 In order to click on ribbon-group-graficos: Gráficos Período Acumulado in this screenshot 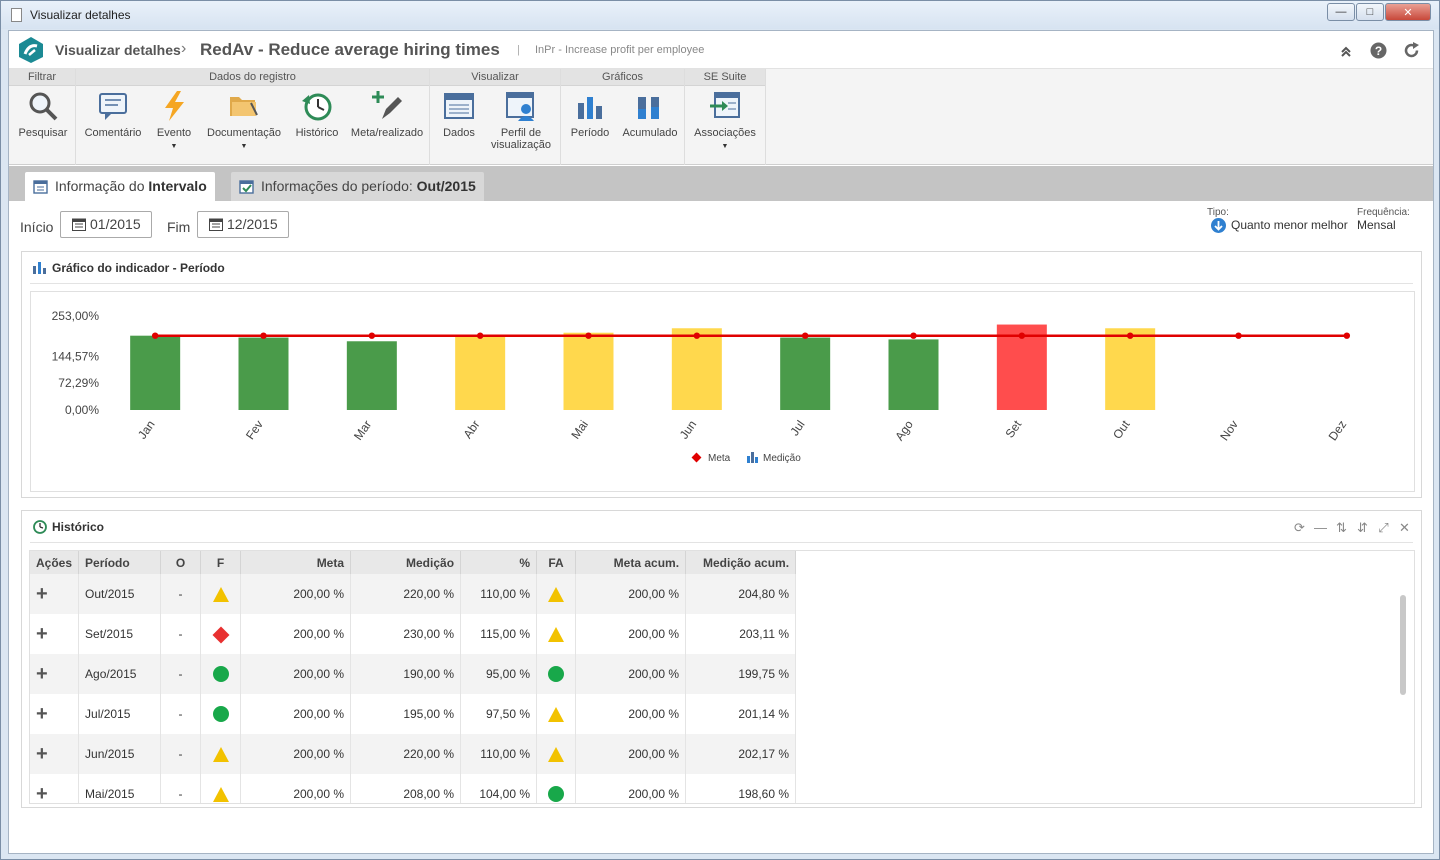, I will do `click(623, 117)`.